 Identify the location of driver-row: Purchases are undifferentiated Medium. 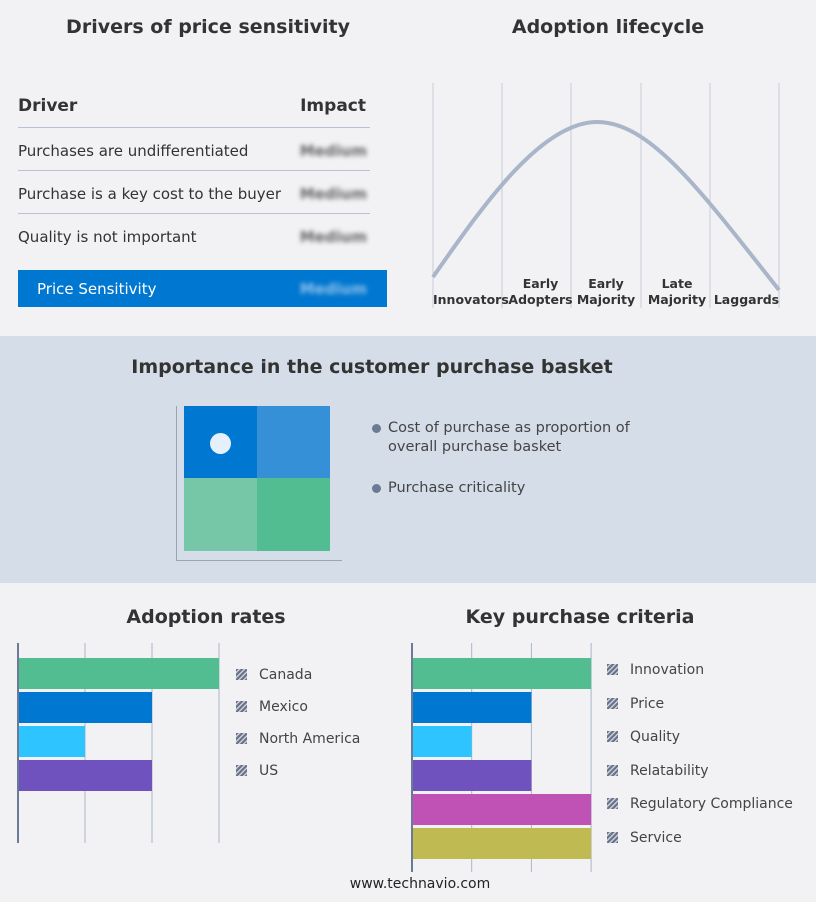
(194, 149).